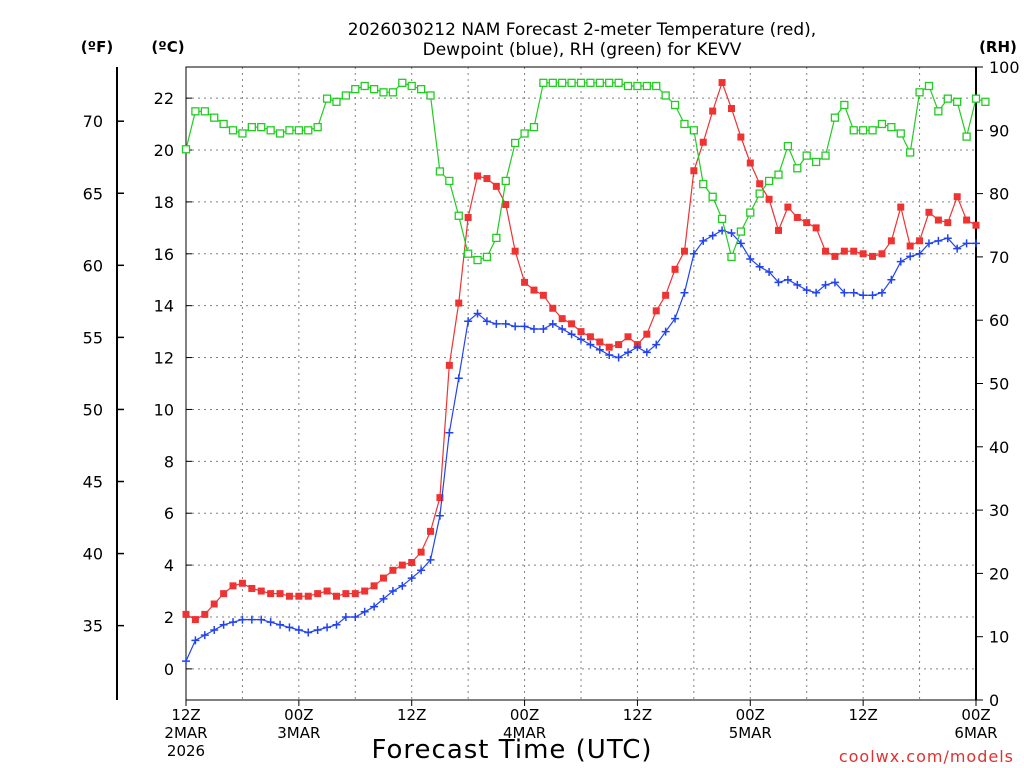 This screenshot has height=768, width=1024. What do you see at coordinates (975, 733) in the screenshot?
I see `x-tick-label: 6MAR` at bounding box center [975, 733].